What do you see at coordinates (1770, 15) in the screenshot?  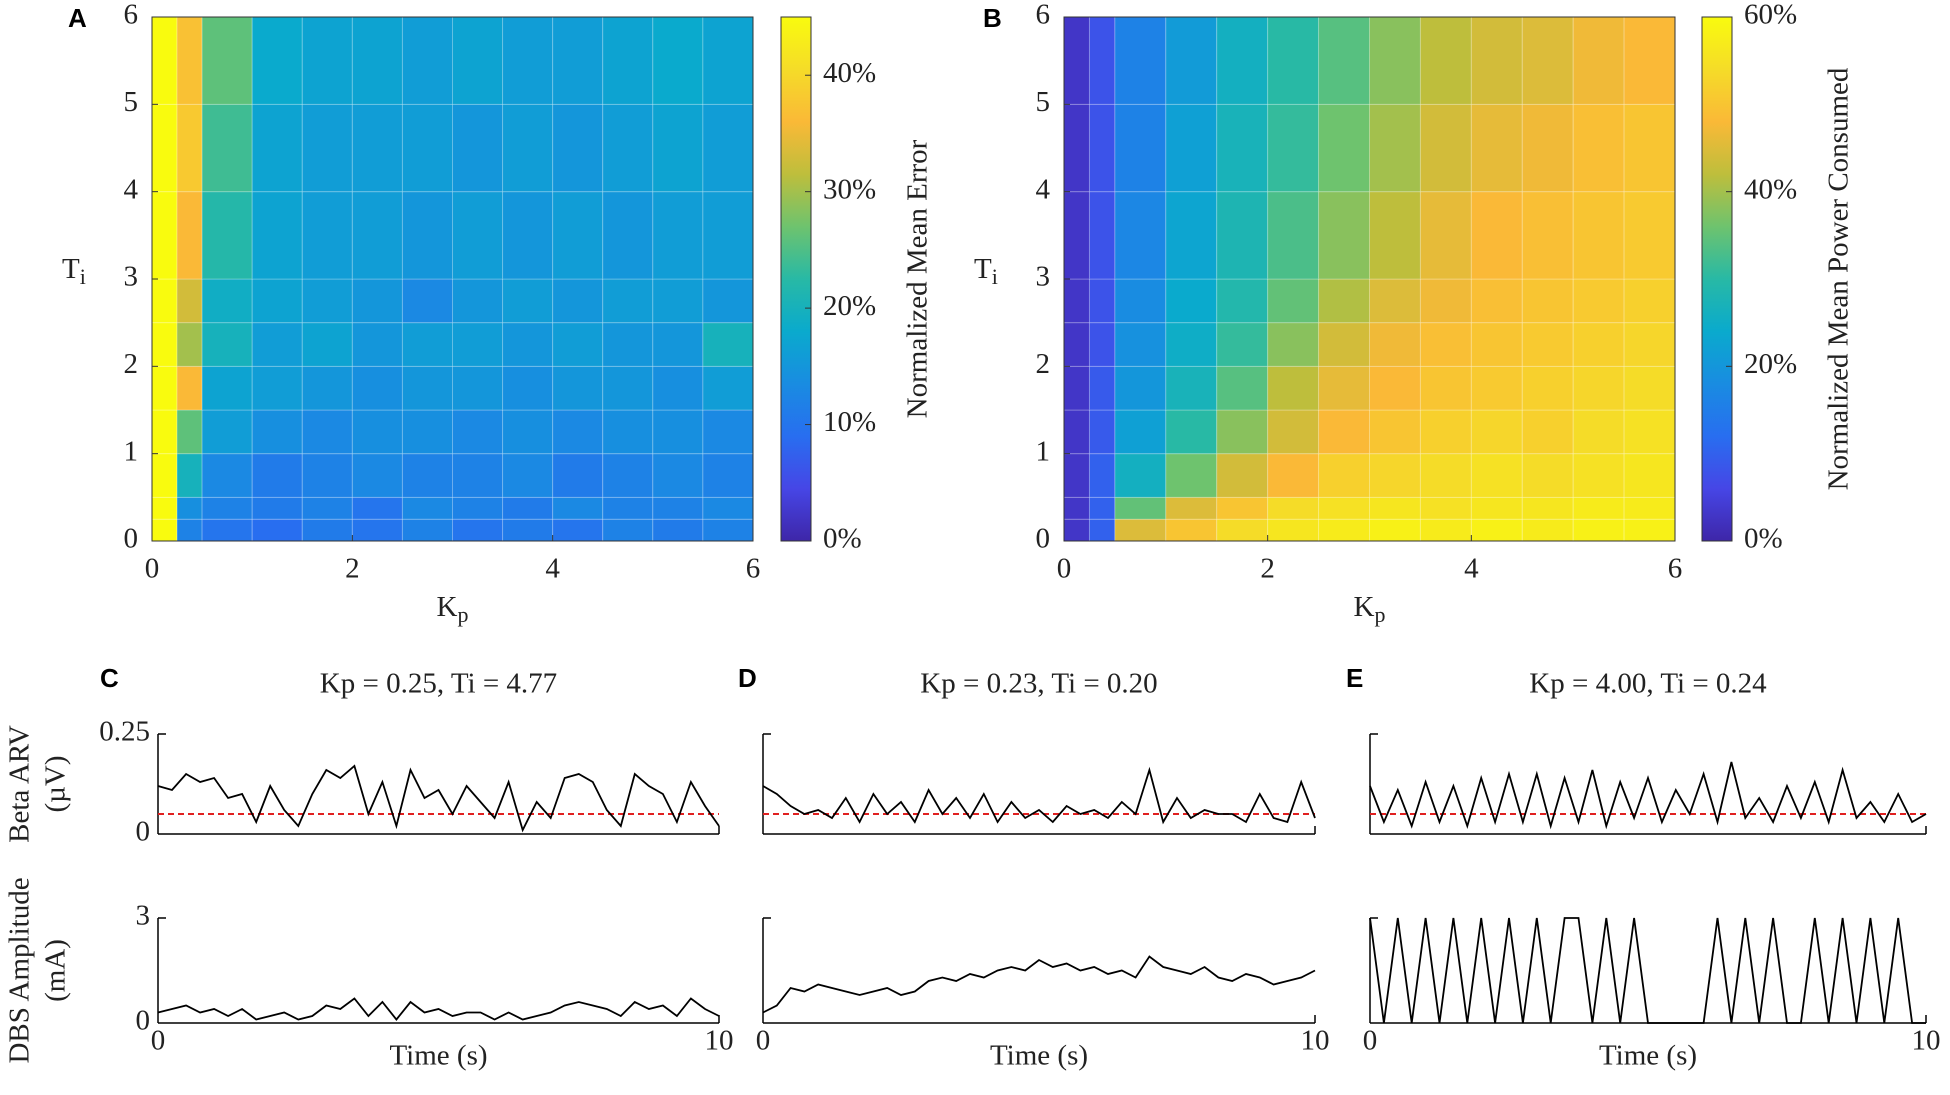 I see `colorbar-tick-label: 60%` at bounding box center [1770, 15].